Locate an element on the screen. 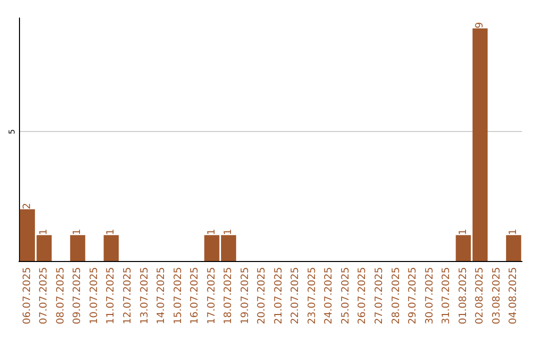  x-tick-label: 25.07.2025 is located at coordinates (346, 295).